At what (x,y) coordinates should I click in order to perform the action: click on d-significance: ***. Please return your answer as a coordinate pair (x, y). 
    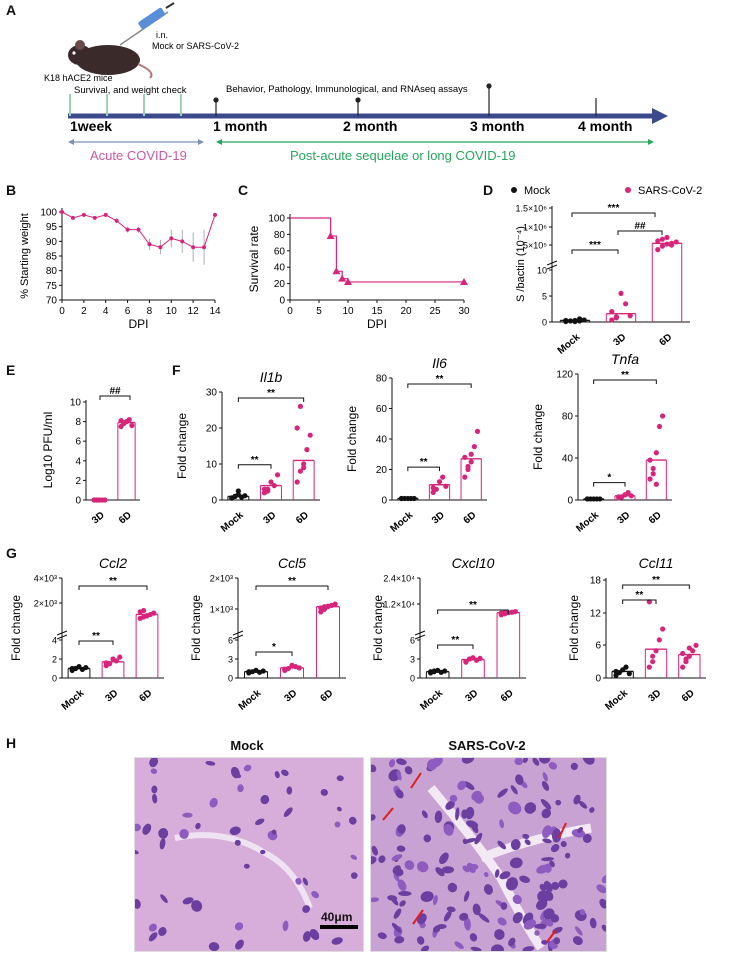
    Looking at the image, I should click on (614, 208).